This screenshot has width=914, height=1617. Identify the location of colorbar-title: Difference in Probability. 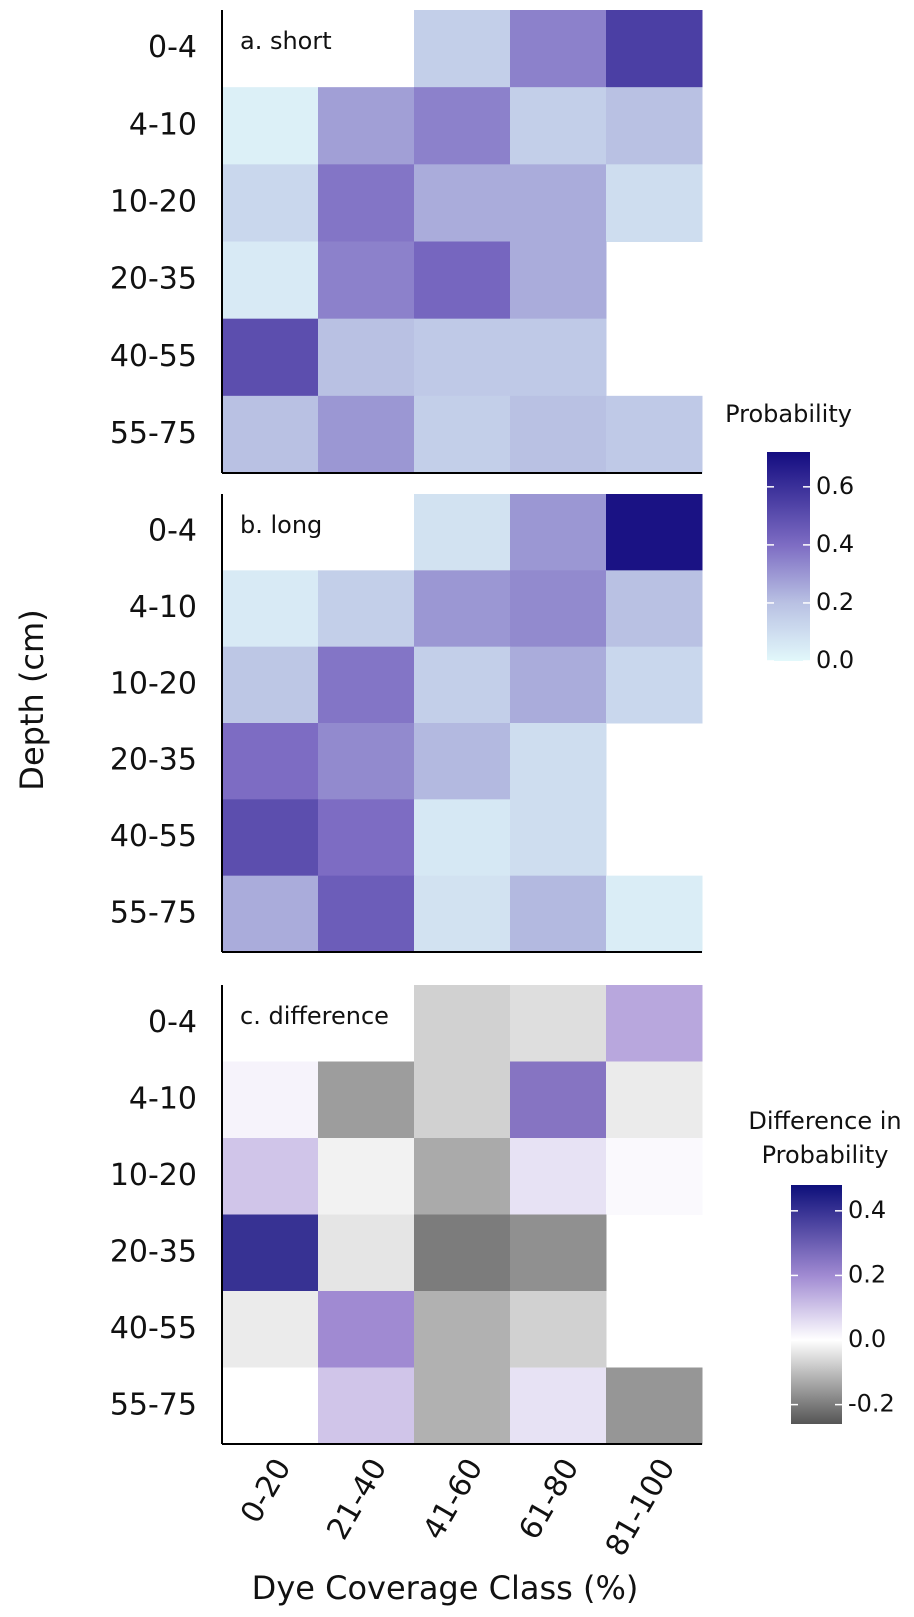
(825, 1138).